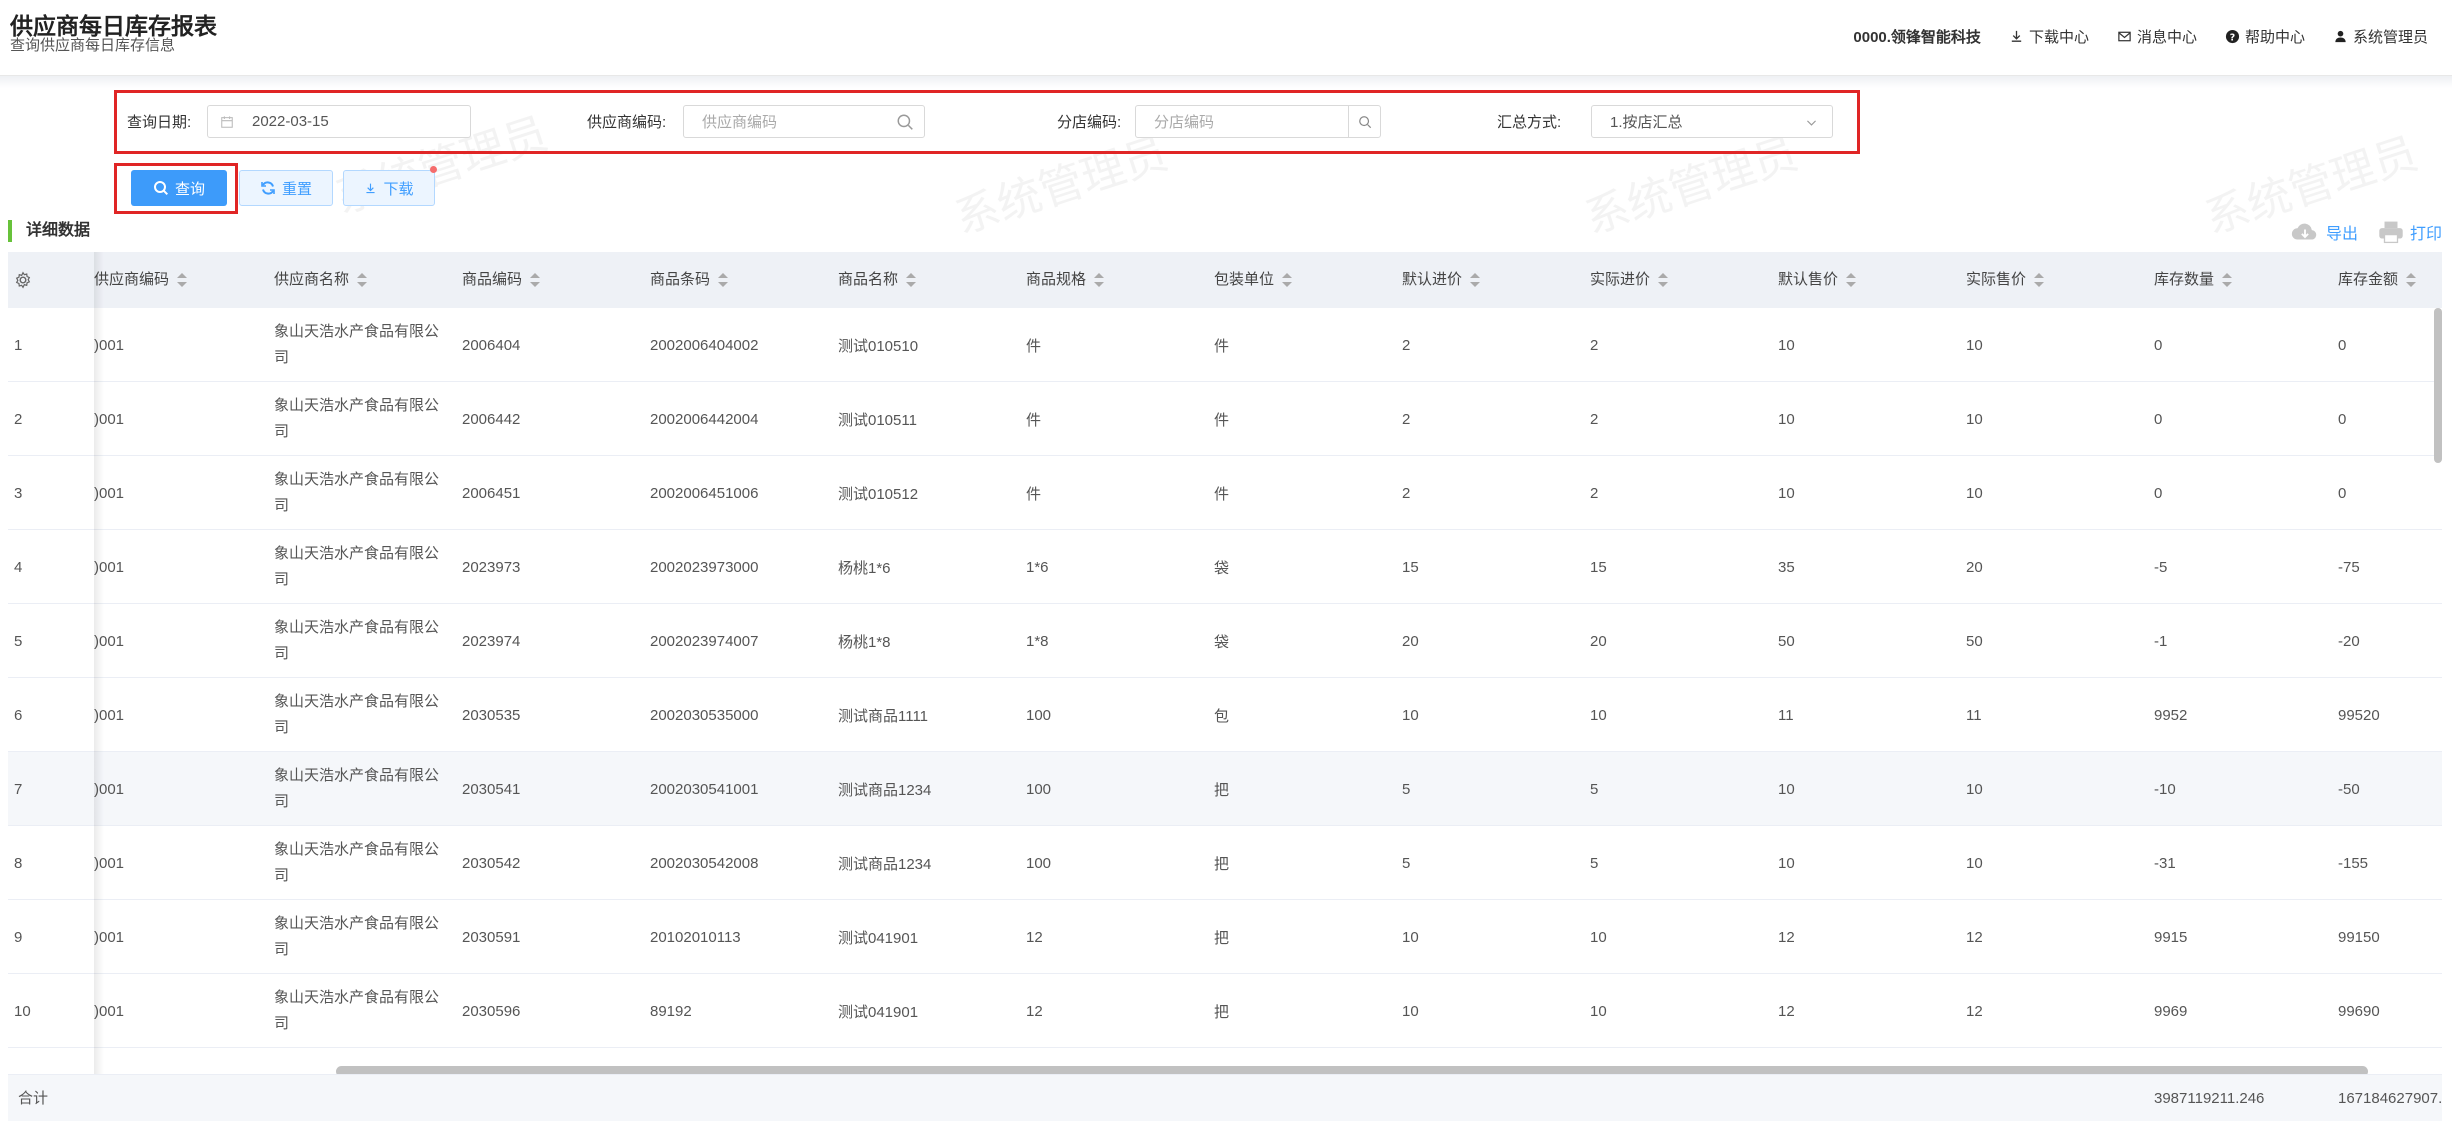  Describe the element at coordinates (2438, 385) in the screenshot. I see `vertical-scroll-thumb` at that location.